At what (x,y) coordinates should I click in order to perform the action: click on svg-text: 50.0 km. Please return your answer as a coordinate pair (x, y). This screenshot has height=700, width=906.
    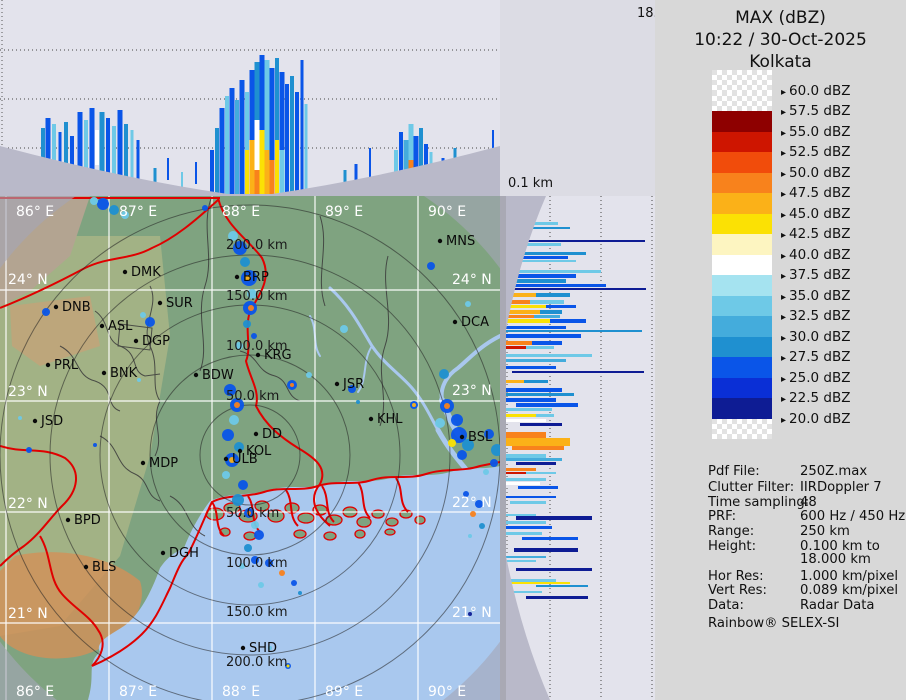
    Looking at the image, I should click on (252, 396).